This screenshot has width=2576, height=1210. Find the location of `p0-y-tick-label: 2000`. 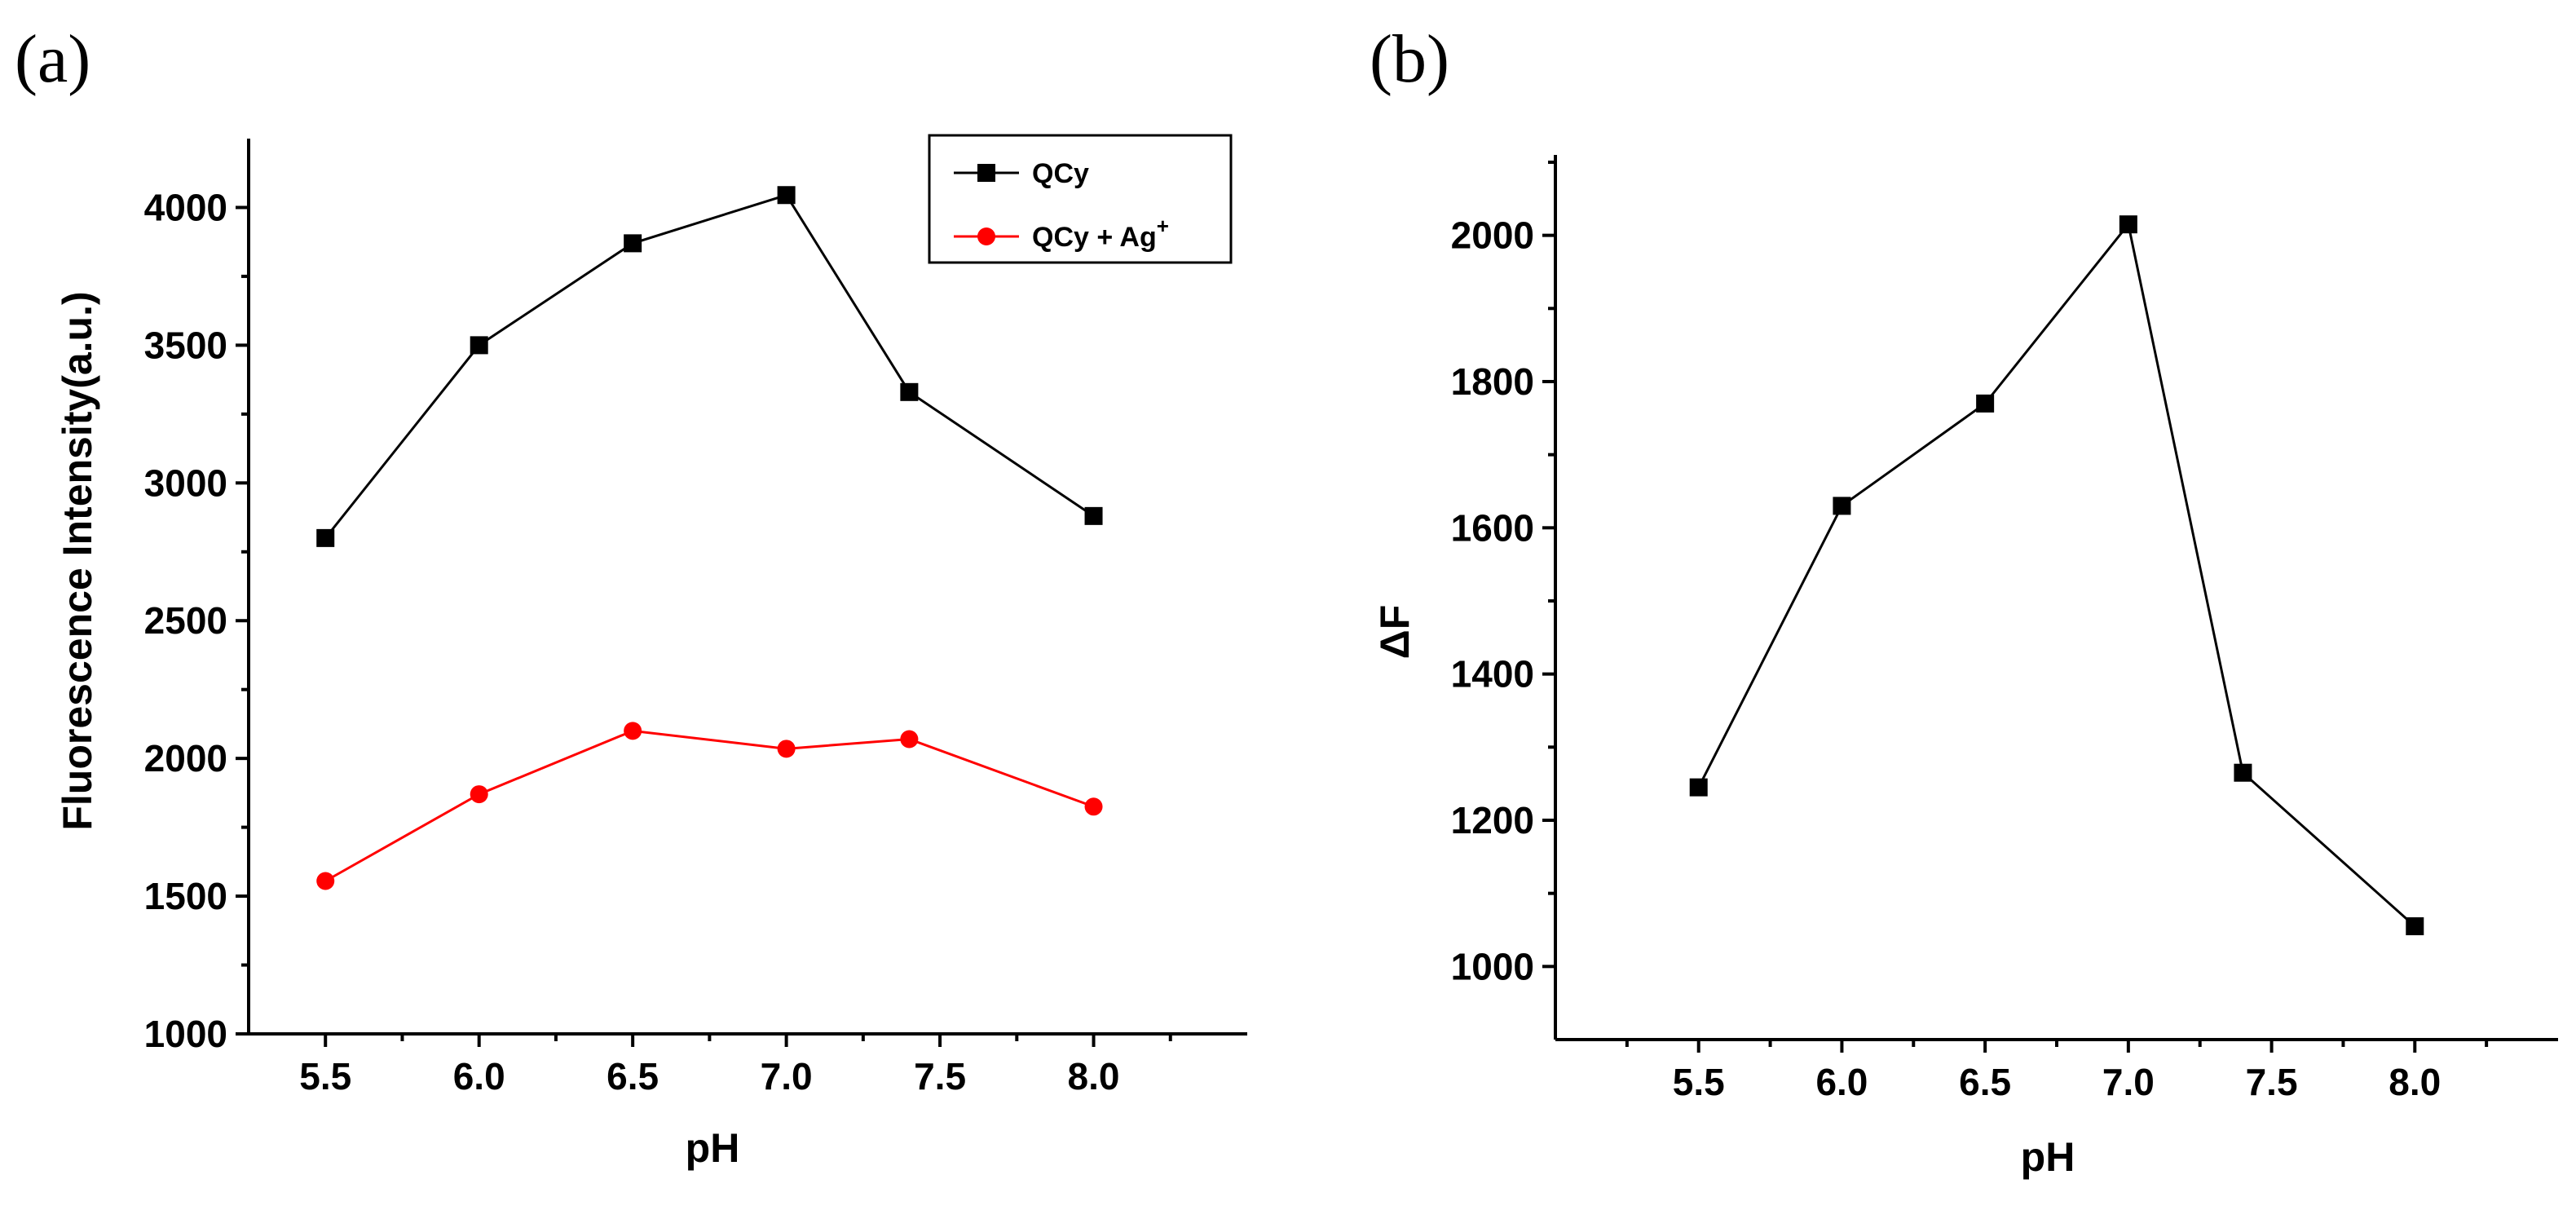

p0-y-tick-label: 2000 is located at coordinates (185, 758).